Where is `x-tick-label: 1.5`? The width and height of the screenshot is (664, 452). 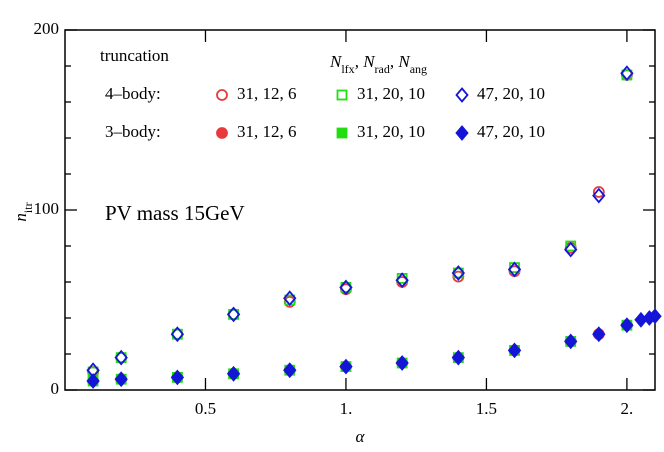 x-tick-label: 1.5 is located at coordinates (486, 408).